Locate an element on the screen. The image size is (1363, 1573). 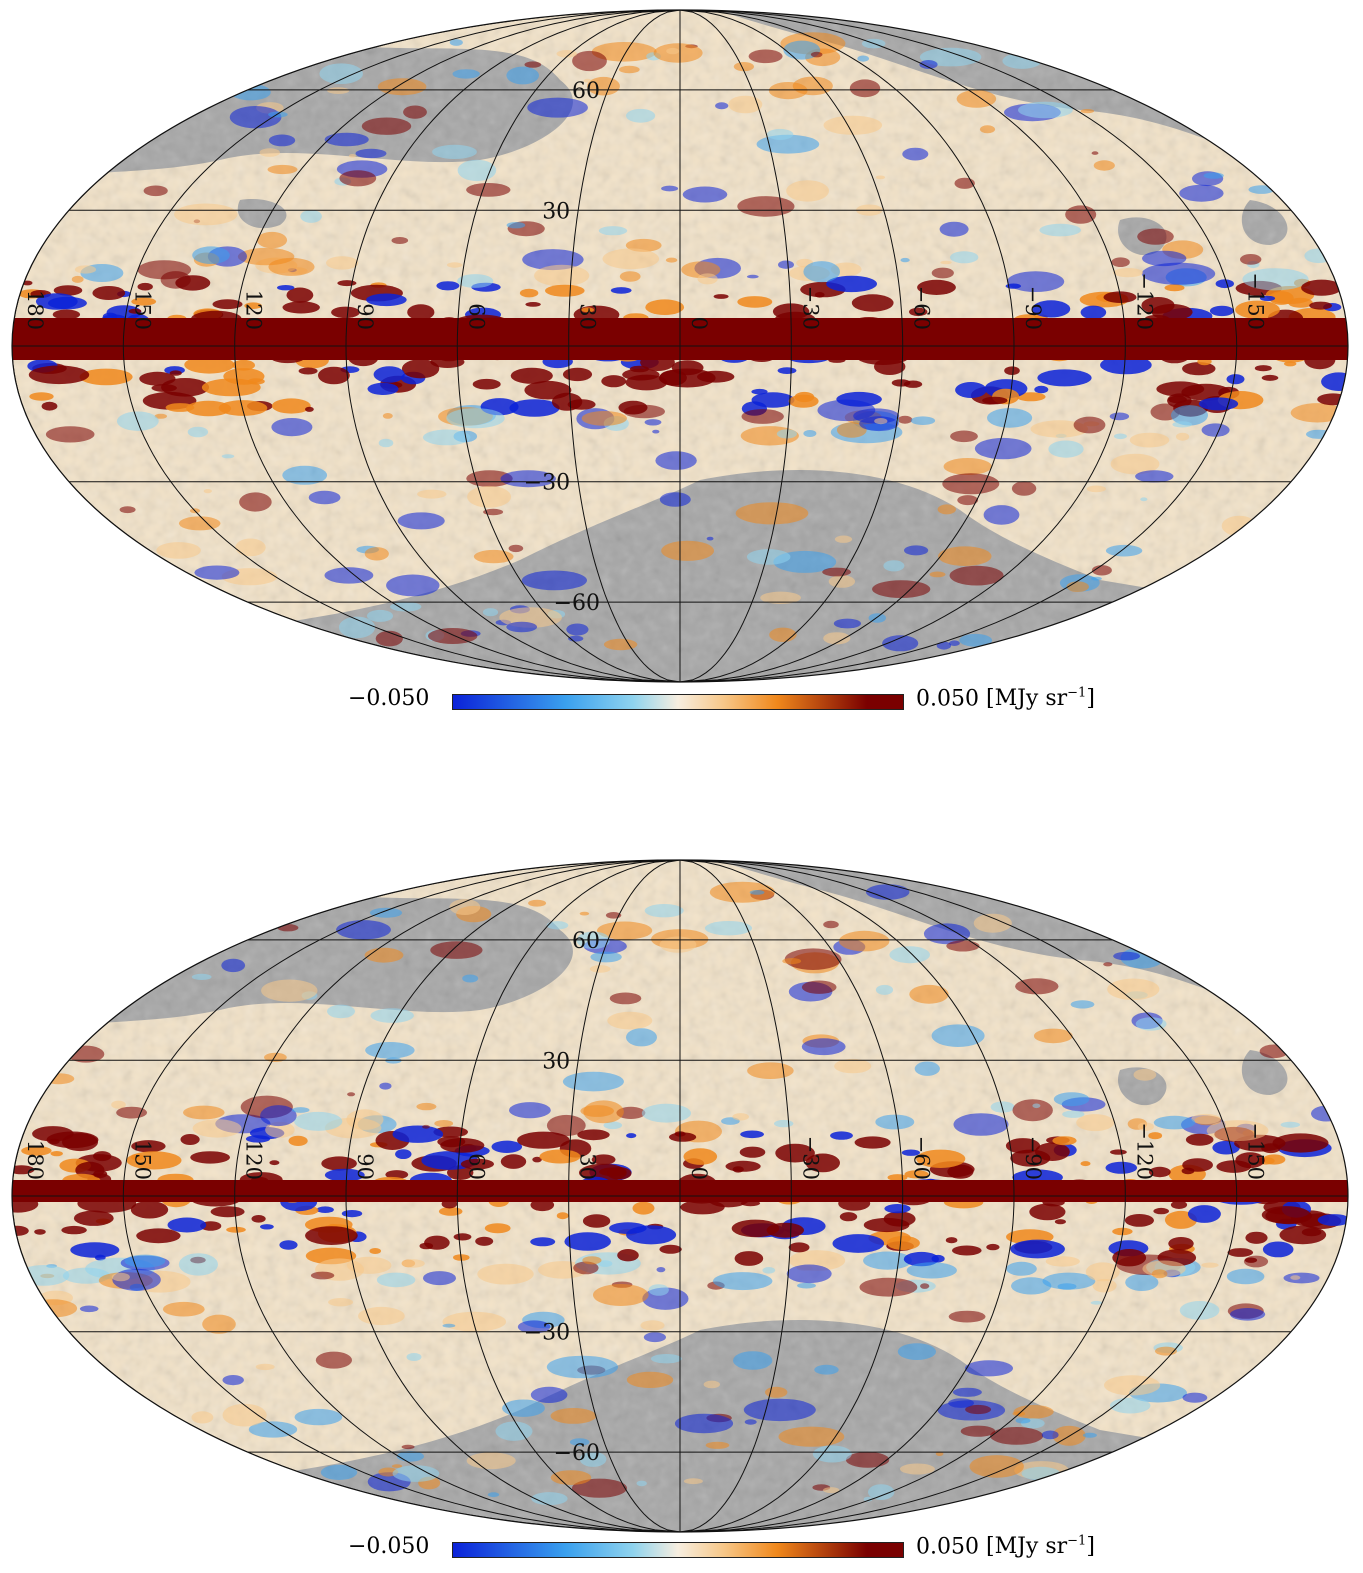
longitude-label: 150 is located at coordinates (142, 1160).